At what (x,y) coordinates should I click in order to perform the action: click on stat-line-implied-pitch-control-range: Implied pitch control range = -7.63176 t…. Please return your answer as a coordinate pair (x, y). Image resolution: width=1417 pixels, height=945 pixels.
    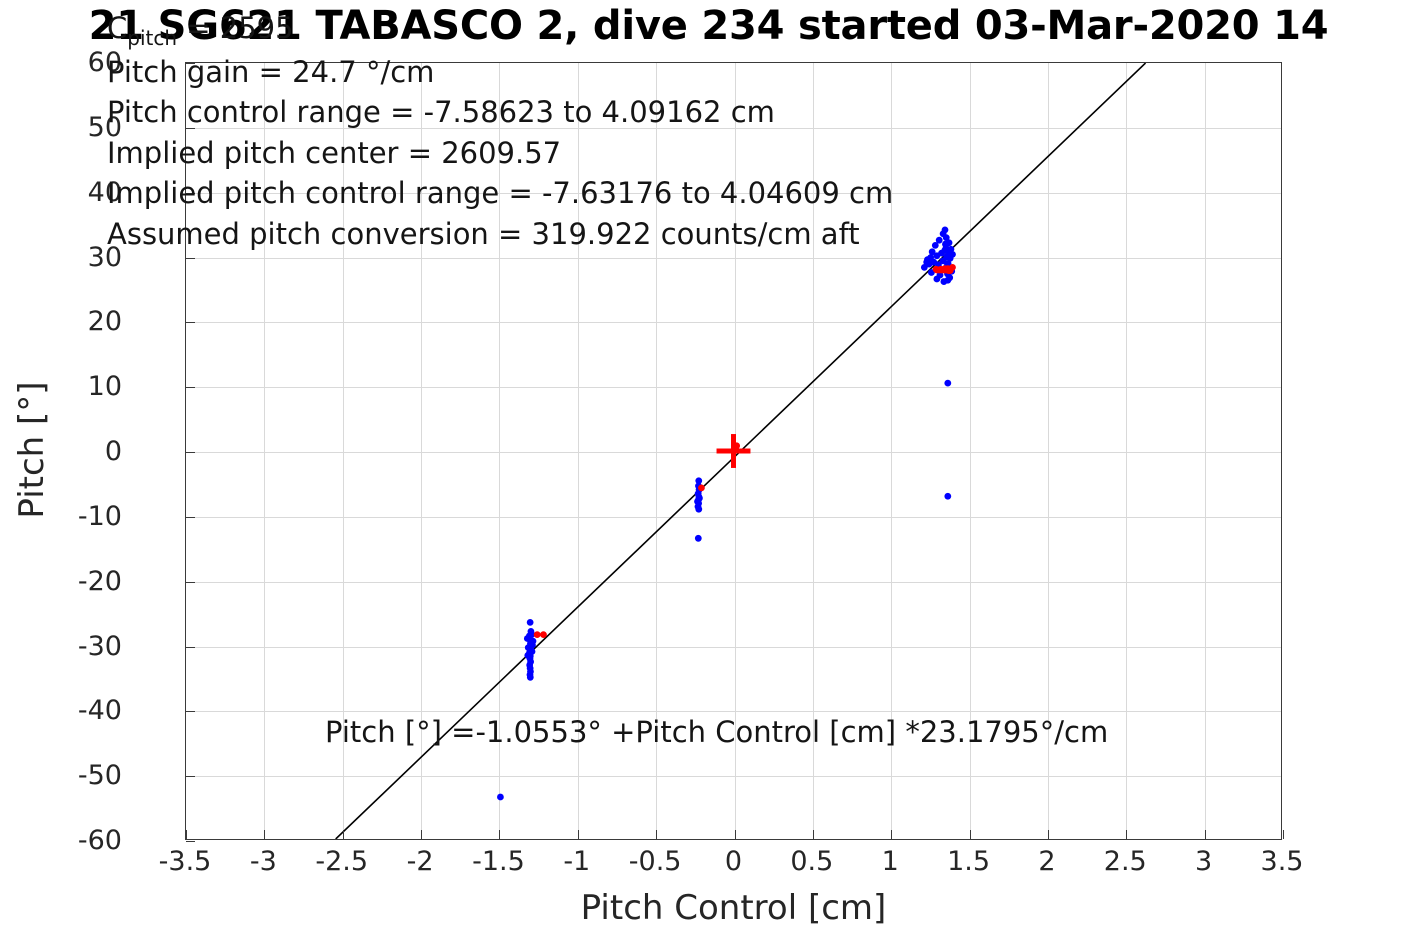
    Looking at the image, I should click on (500, 193).